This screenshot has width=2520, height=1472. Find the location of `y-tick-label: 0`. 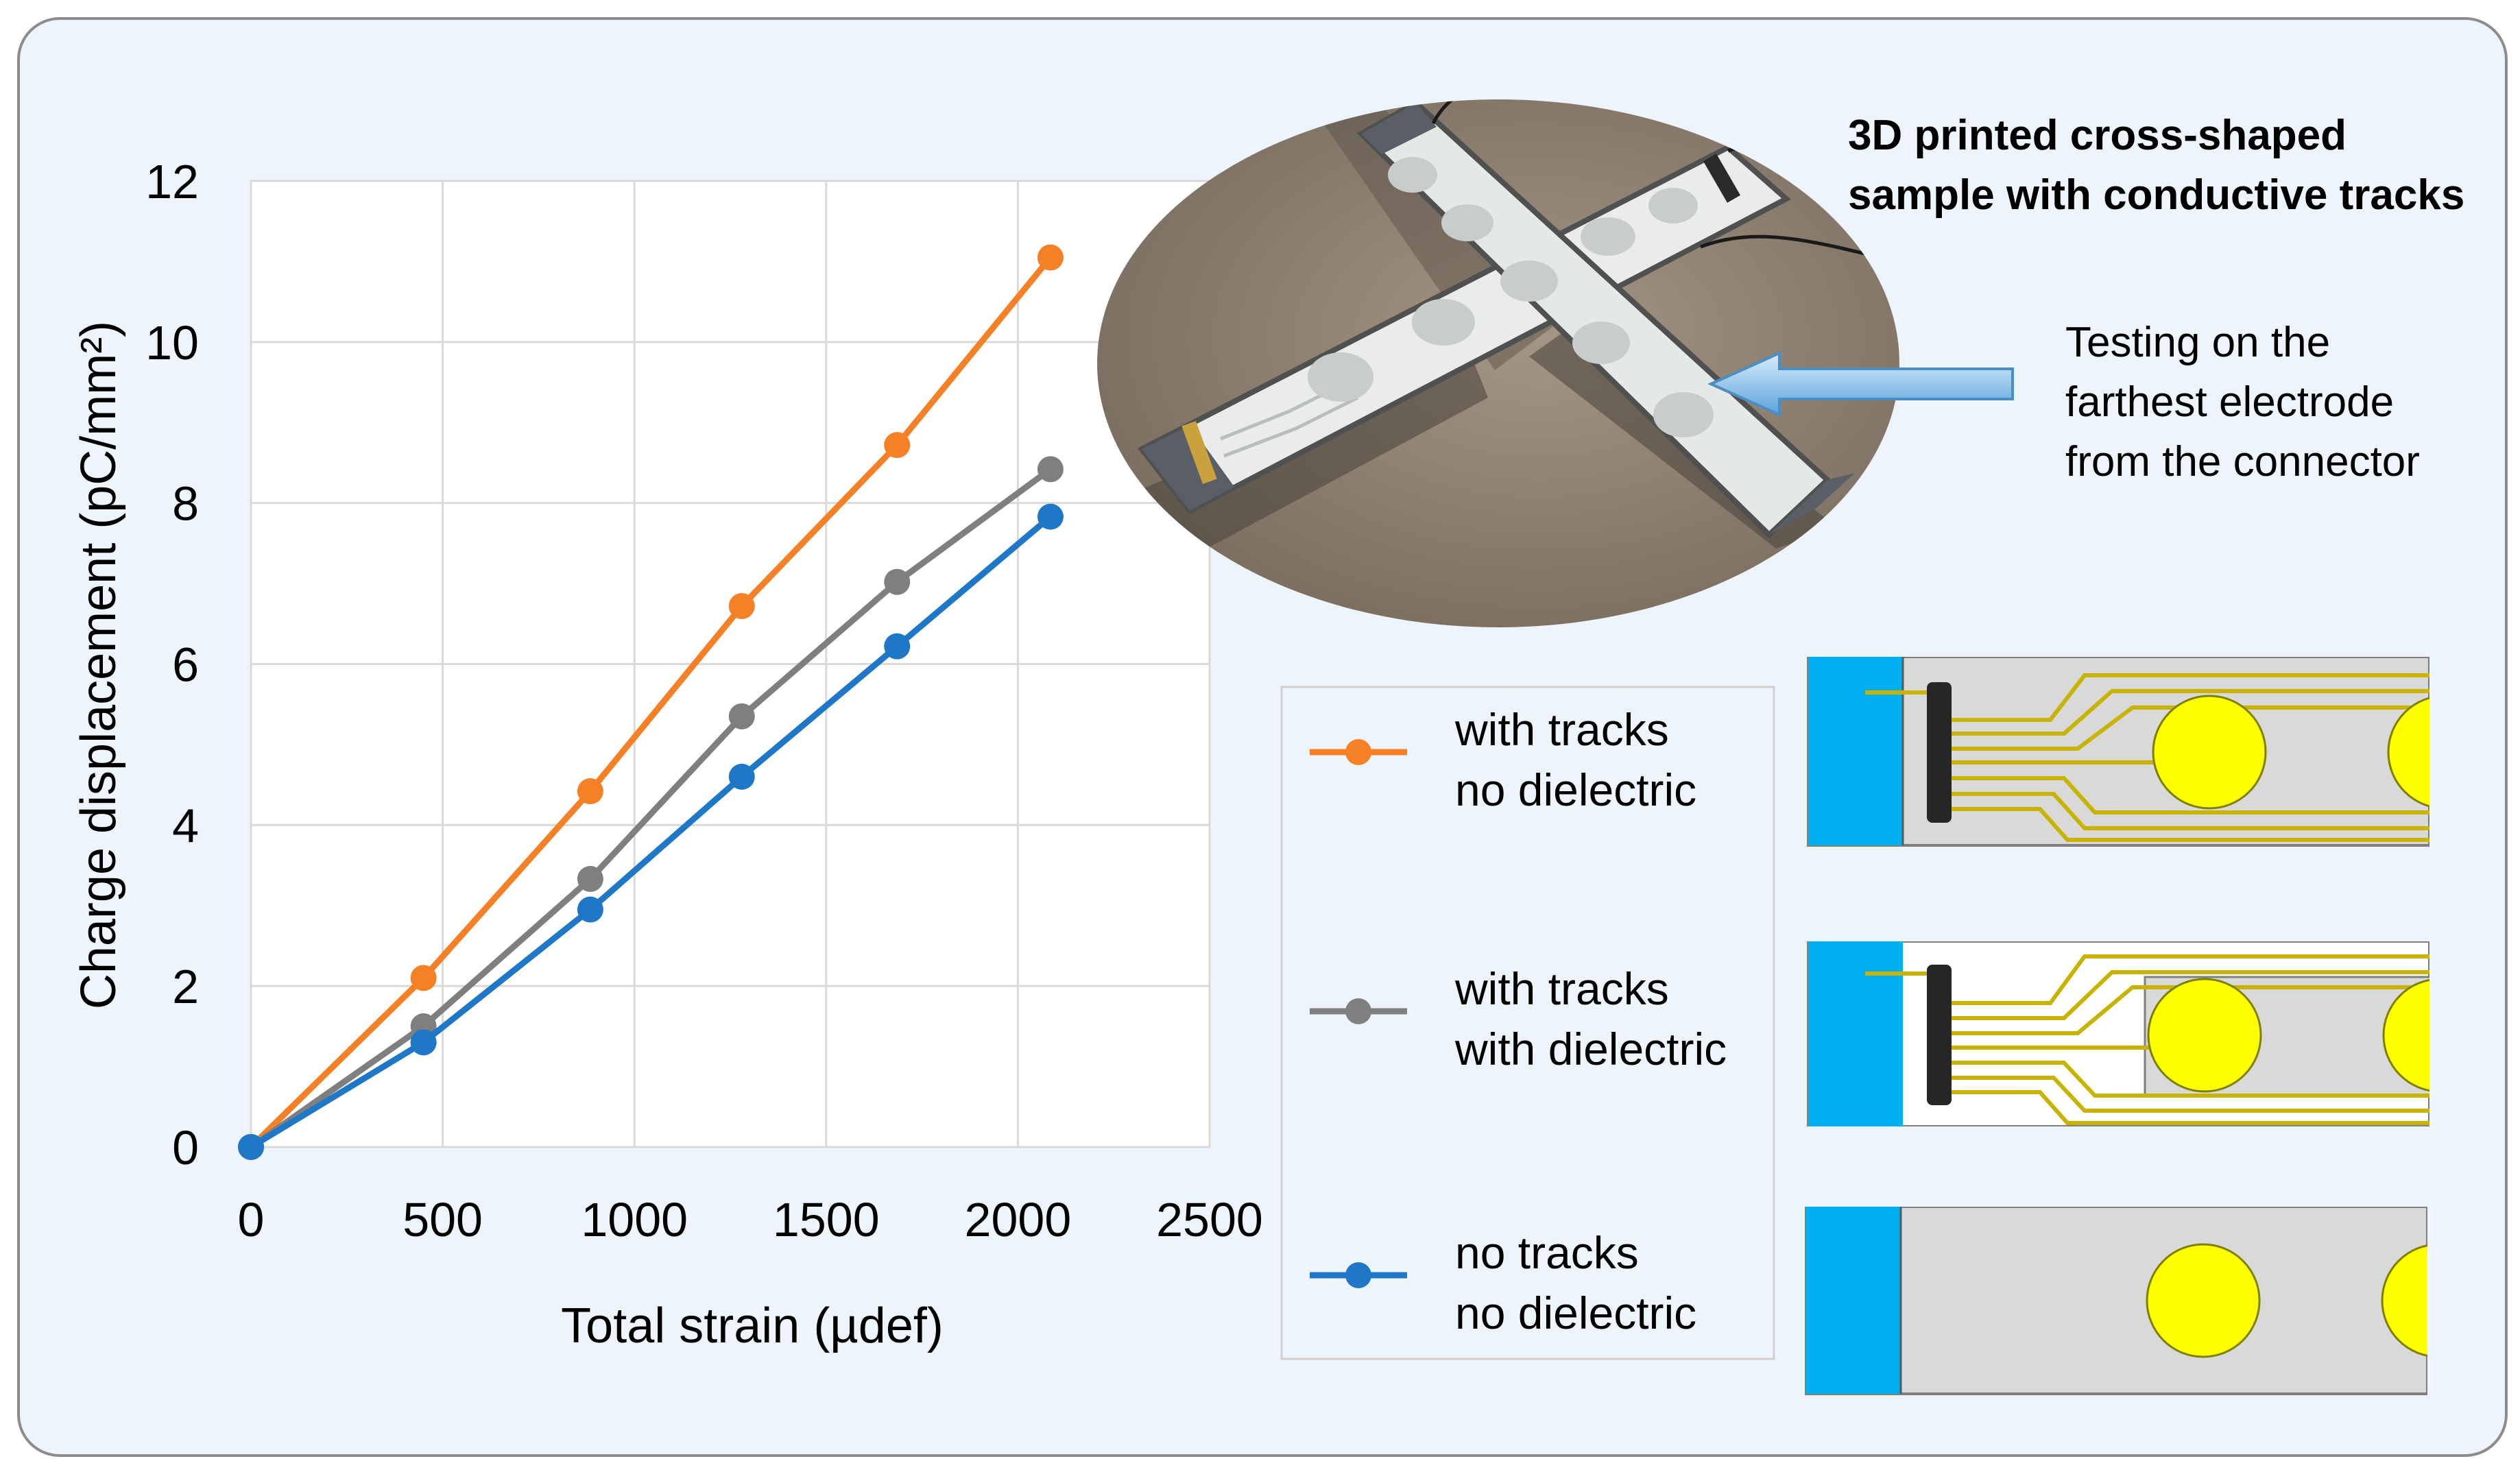

y-tick-label: 0 is located at coordinates (185, 1147).